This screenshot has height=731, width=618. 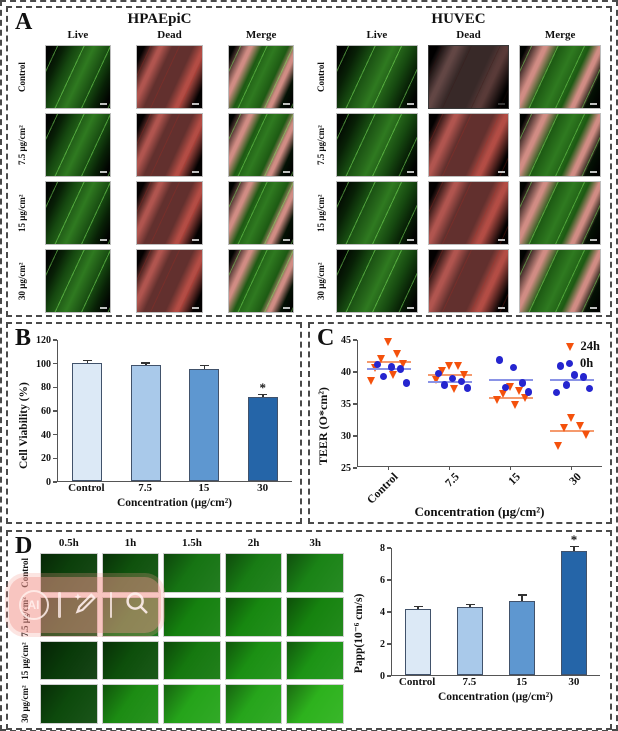 What do you see at coordinates (468, 77) in the screenshot?
I see `micrograph-huvec-control-dead` at bounding box center [468, 77].